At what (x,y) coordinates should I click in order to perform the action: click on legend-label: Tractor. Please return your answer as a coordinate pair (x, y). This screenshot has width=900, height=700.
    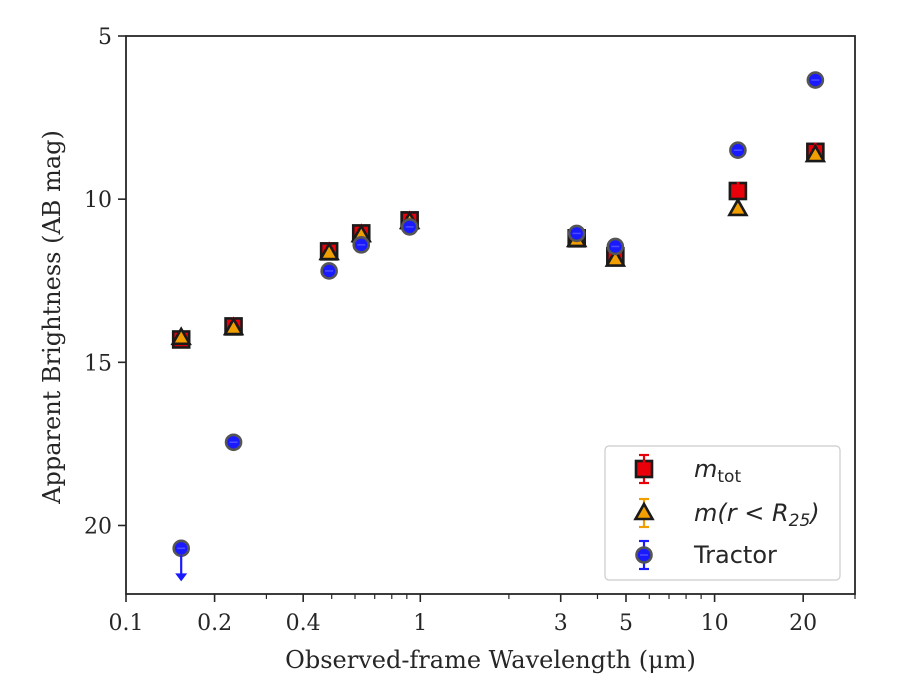
    Looking at the image, I should click on (735, 555).